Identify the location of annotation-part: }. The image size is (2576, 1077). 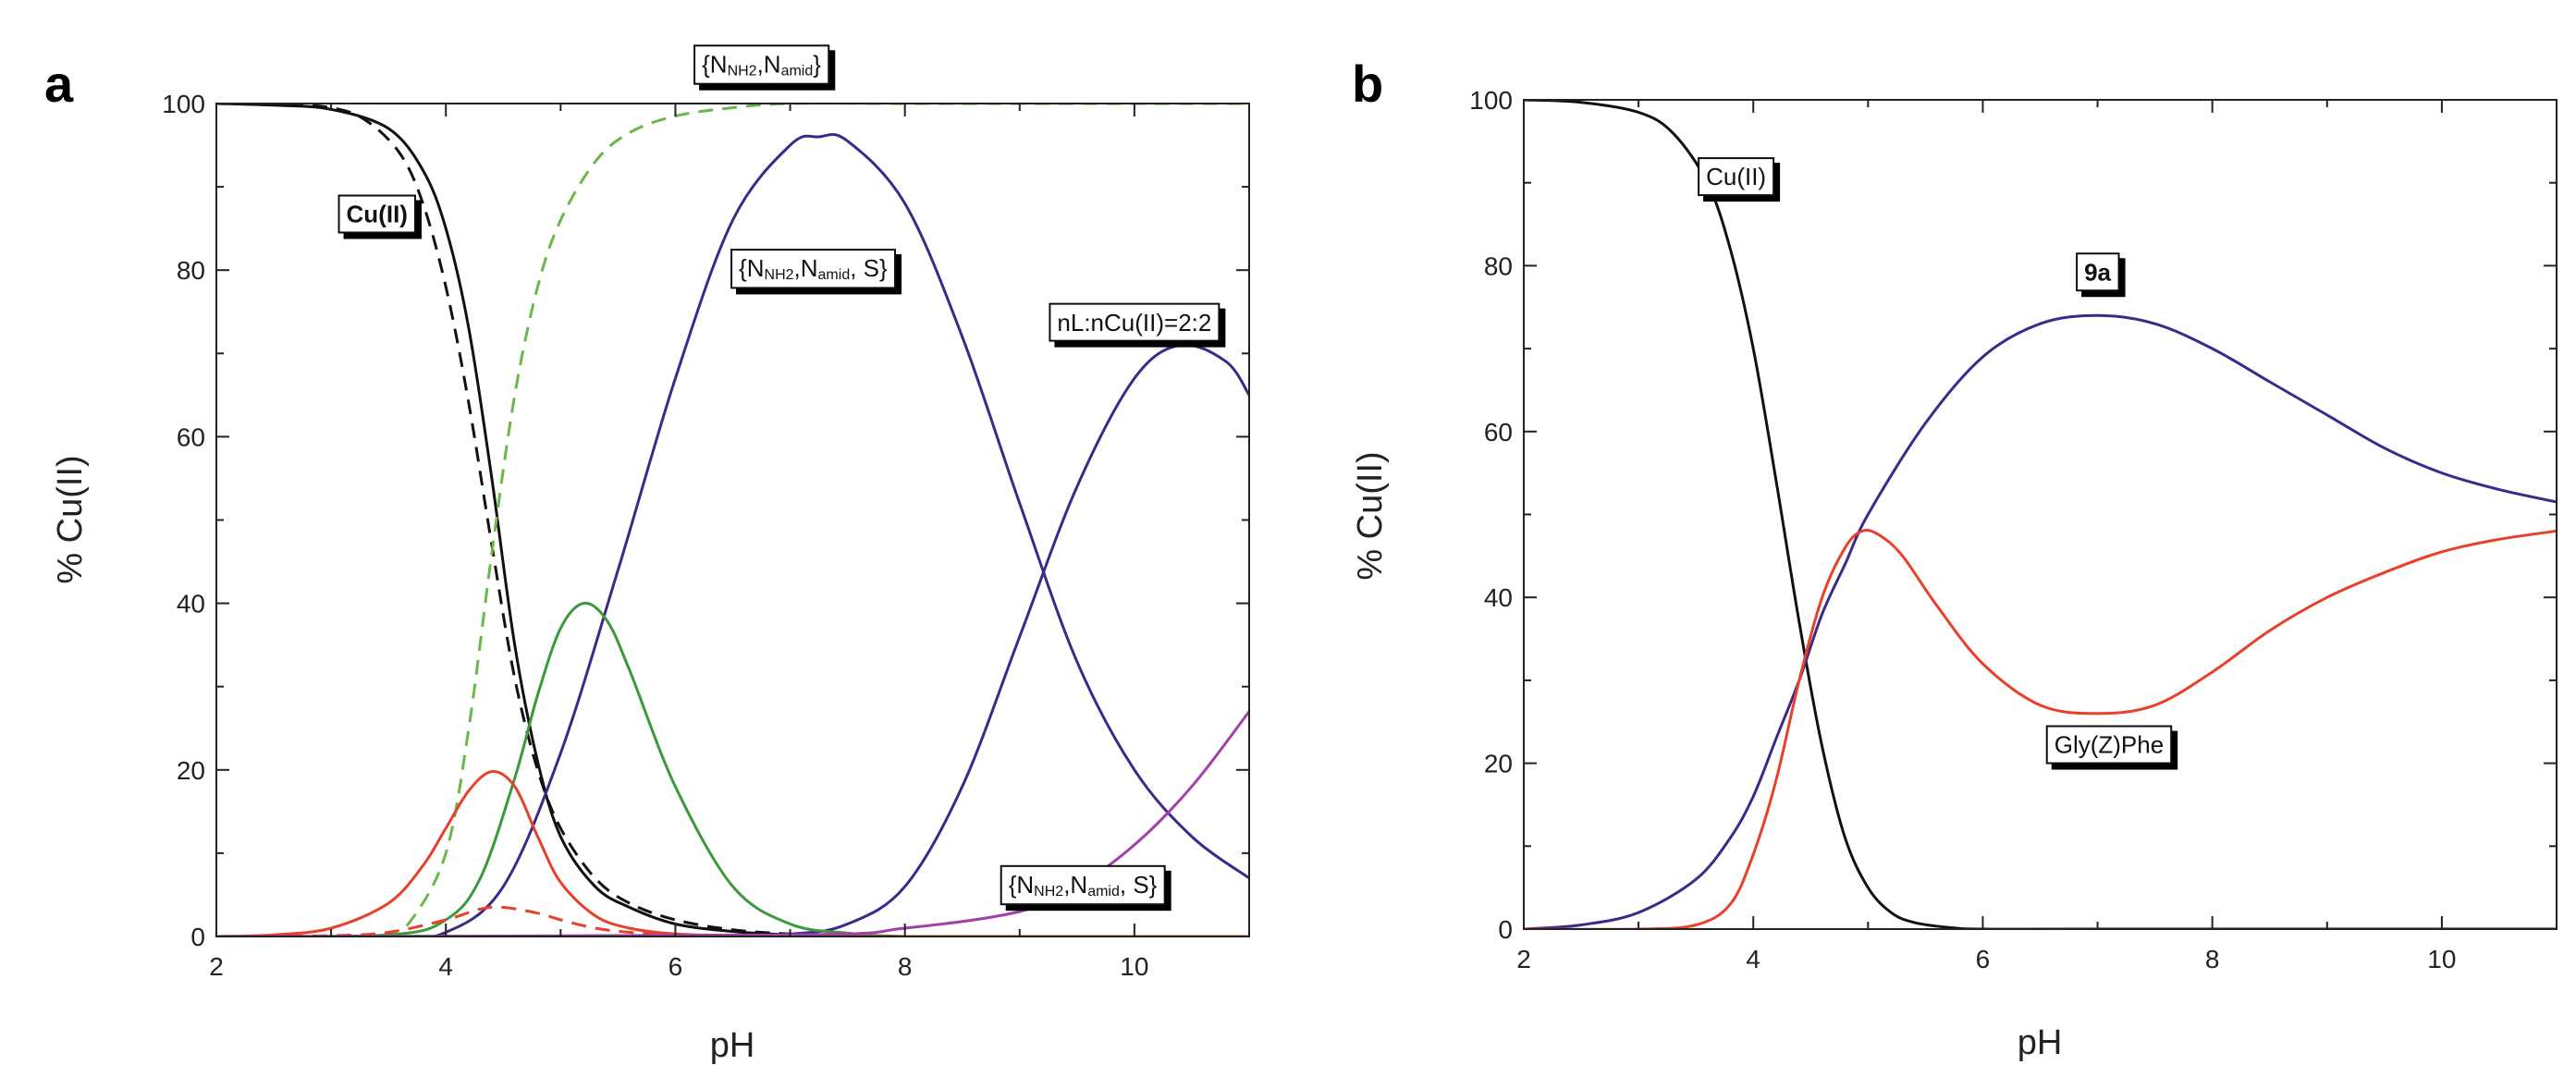
(817, 64).